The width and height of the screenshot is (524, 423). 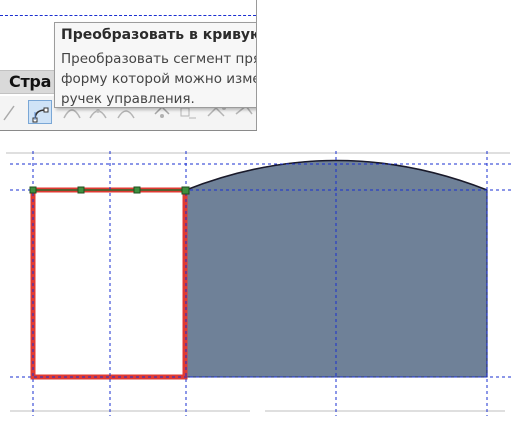 What do you see at coordinates (109, 283) in the screenshot?
I see `white-square-shape` at bounding box center [109, 283].